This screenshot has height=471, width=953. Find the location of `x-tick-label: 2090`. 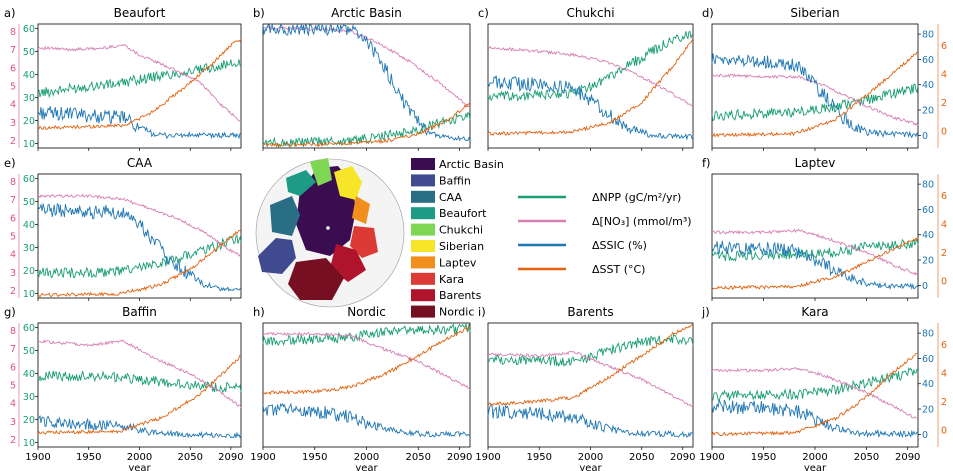

x-tick-label: 2090 is located at coordinates (907, 457).